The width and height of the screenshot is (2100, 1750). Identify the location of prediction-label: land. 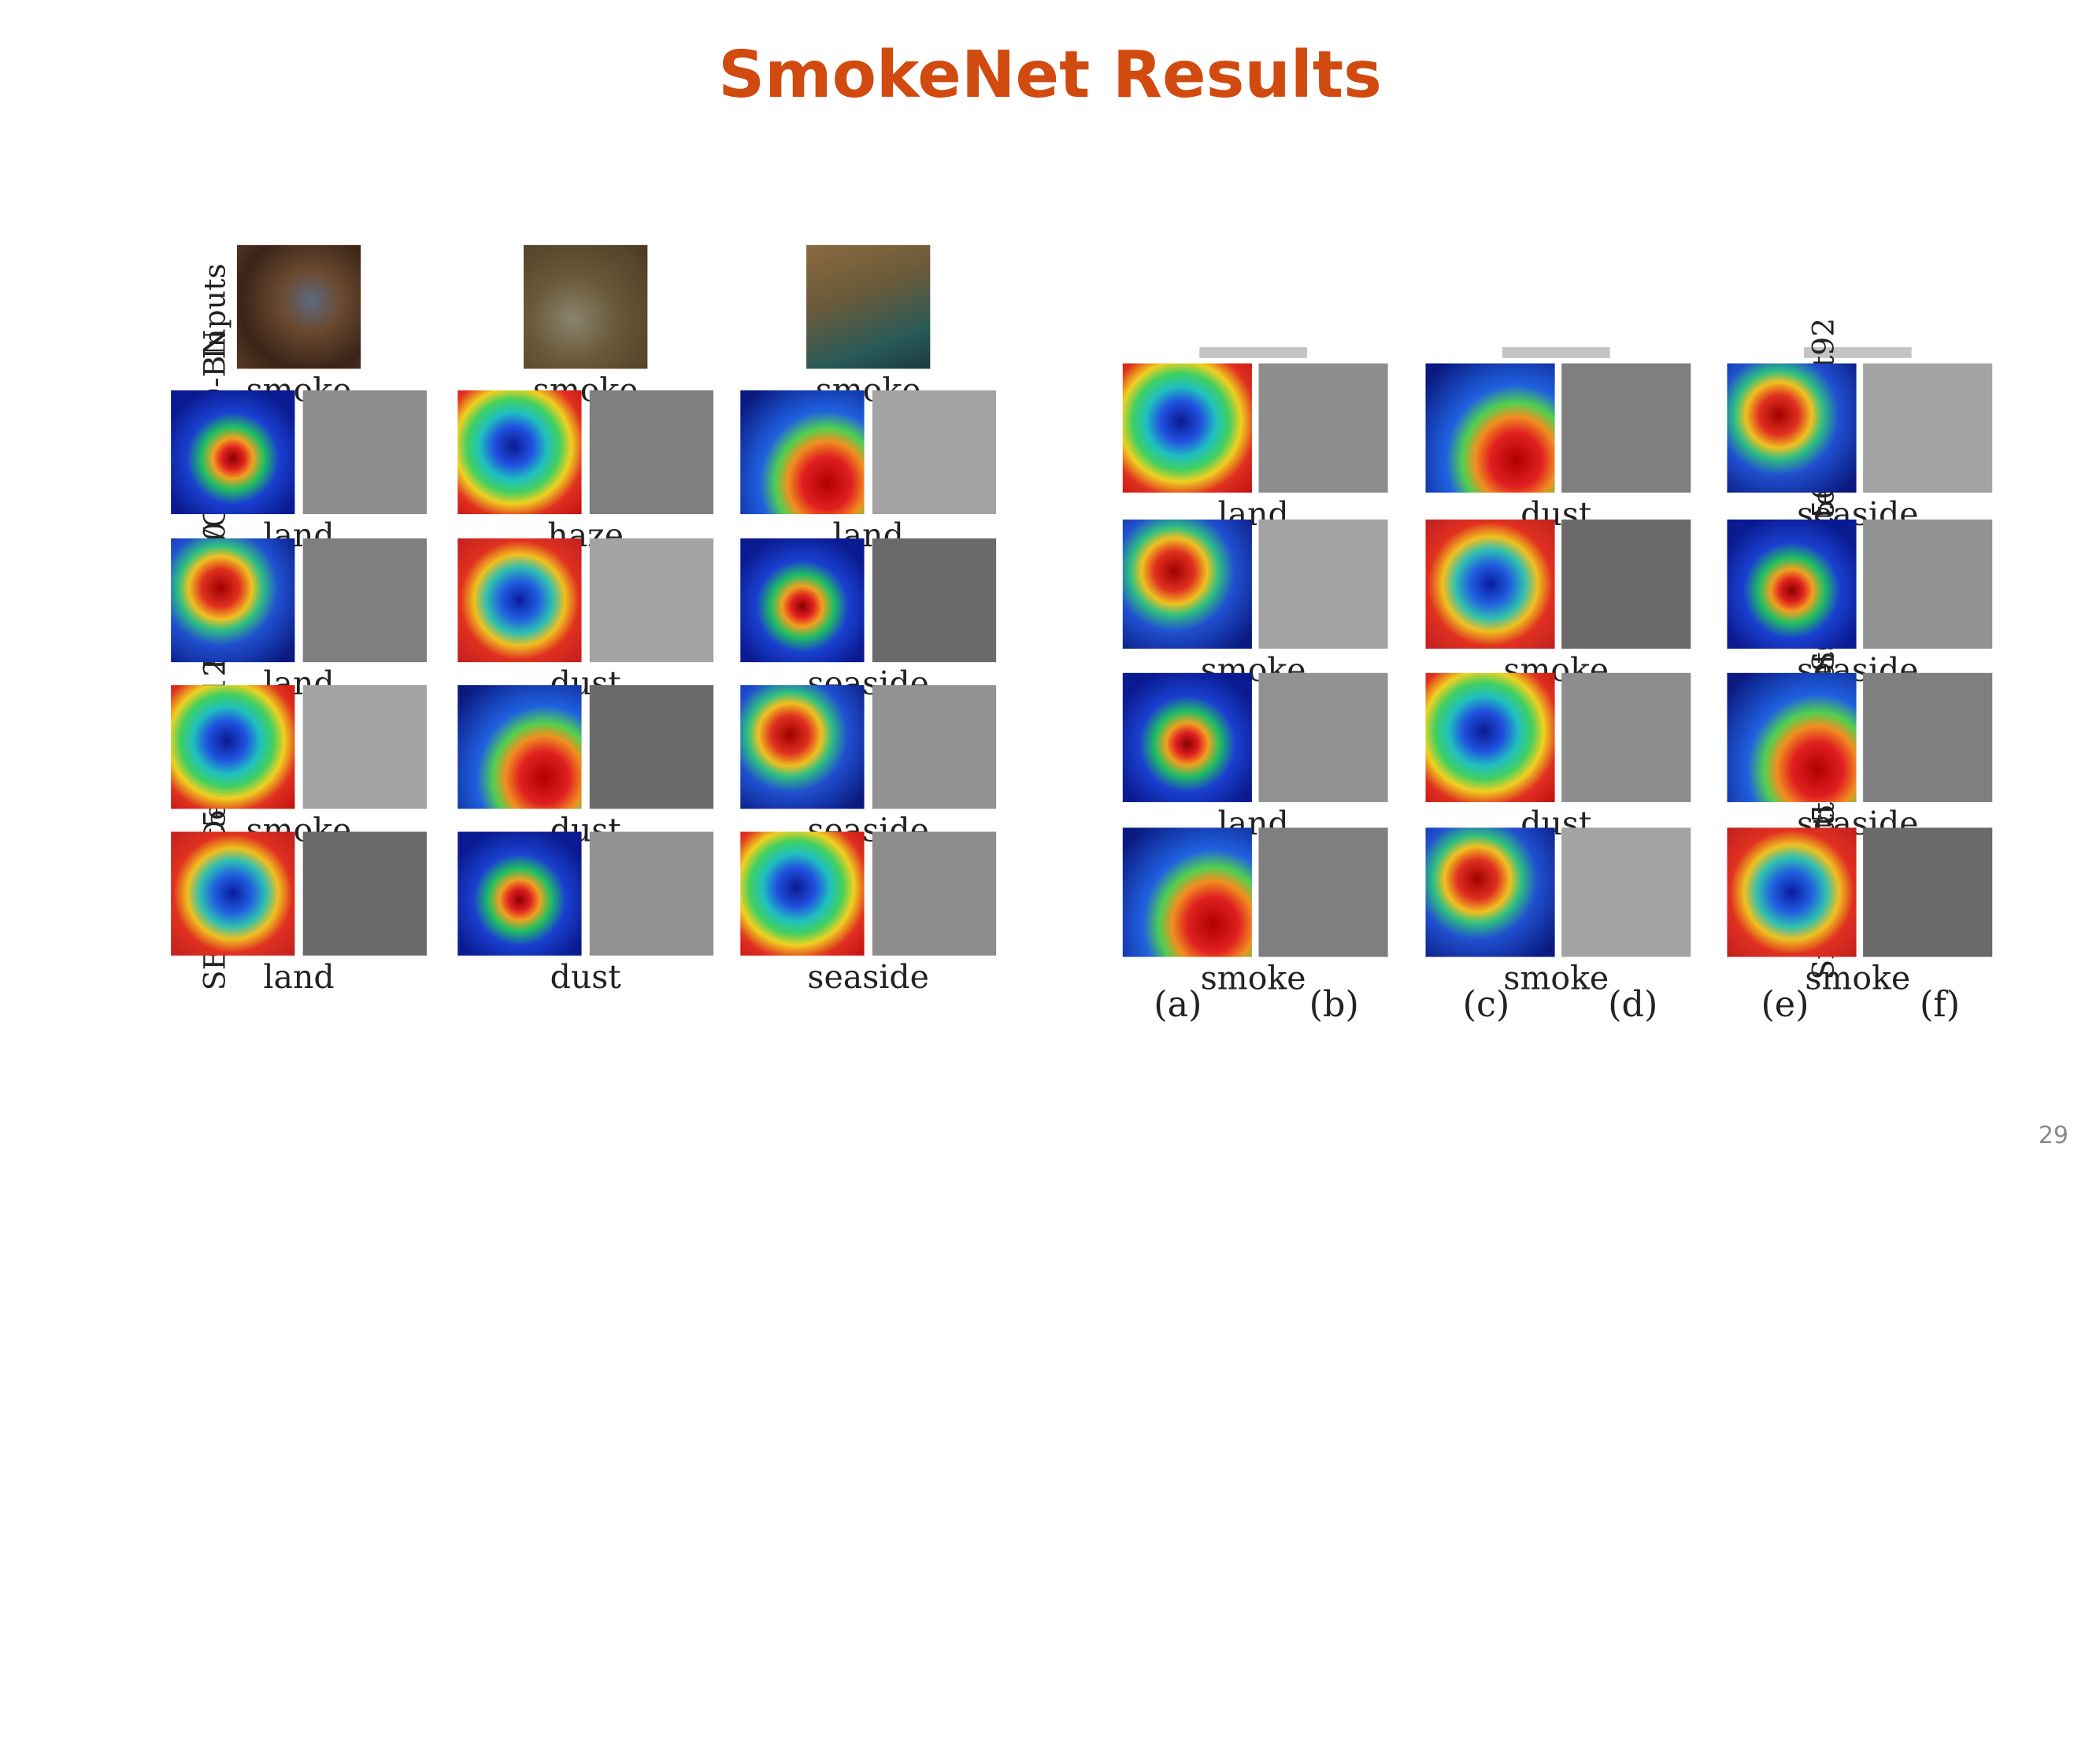
(299, 977).